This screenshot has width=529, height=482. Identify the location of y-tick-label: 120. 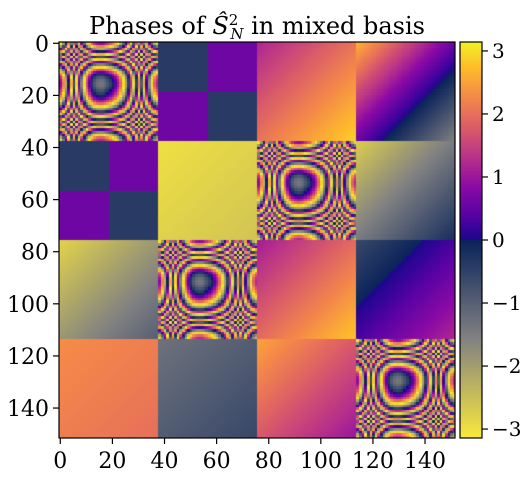
(28, 357).